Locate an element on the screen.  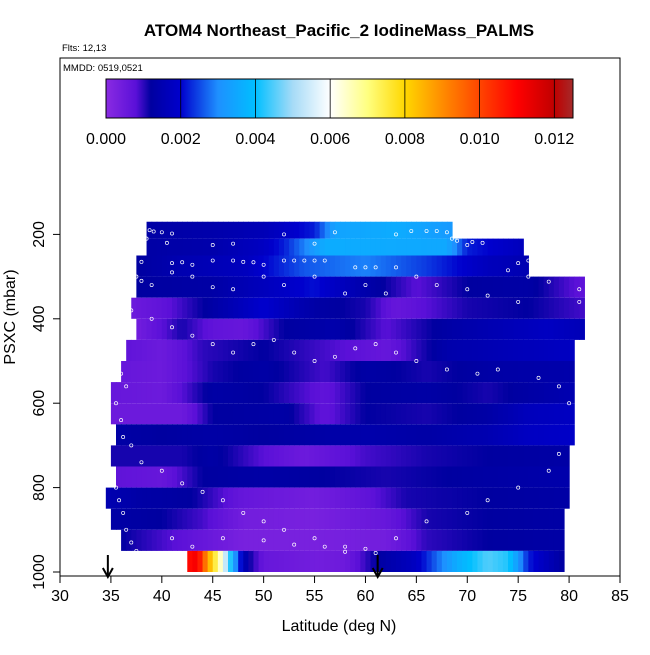
x-tick-label-3: 45 is located at coordinates (213, 596).